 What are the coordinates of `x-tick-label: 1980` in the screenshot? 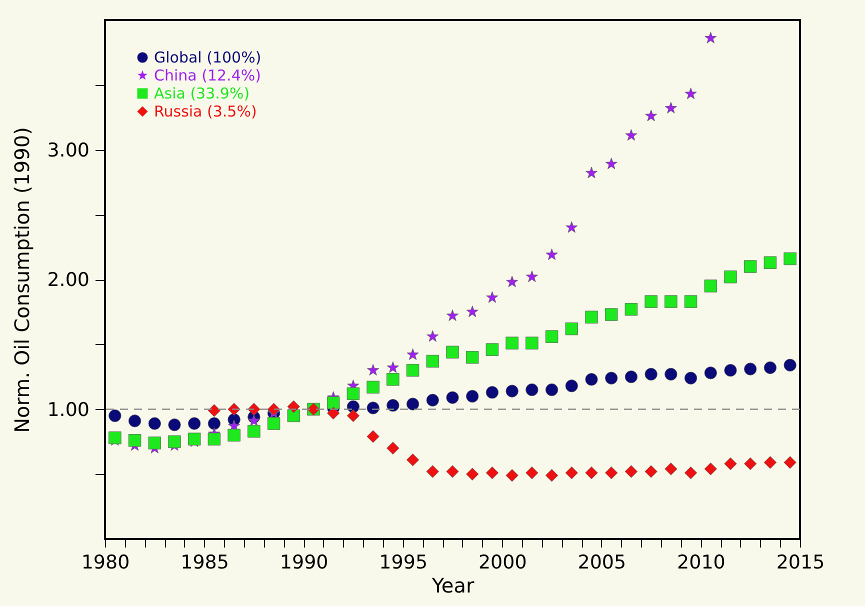 It's located at (105, 563).